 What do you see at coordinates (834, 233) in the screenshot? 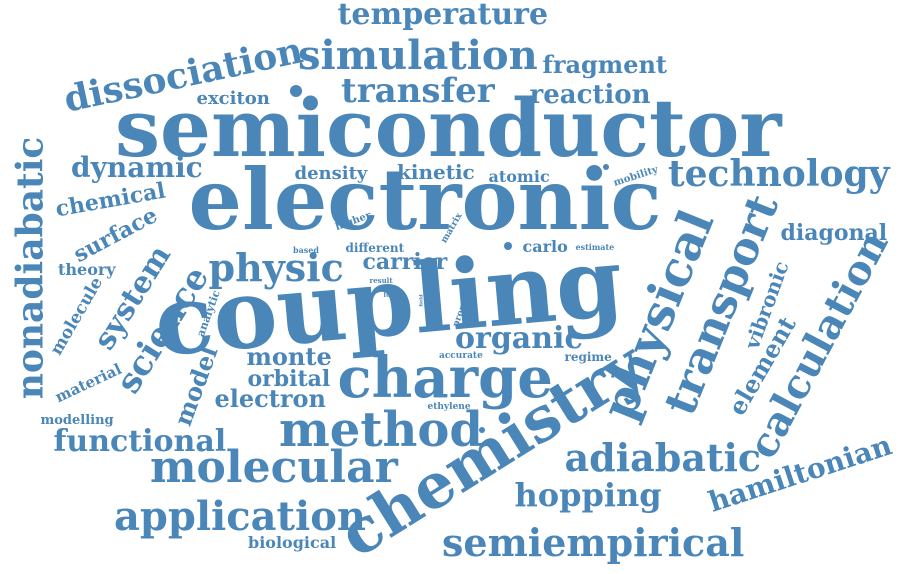
I see `word-diagonal: diagonal` at bounding box center [834, 233].